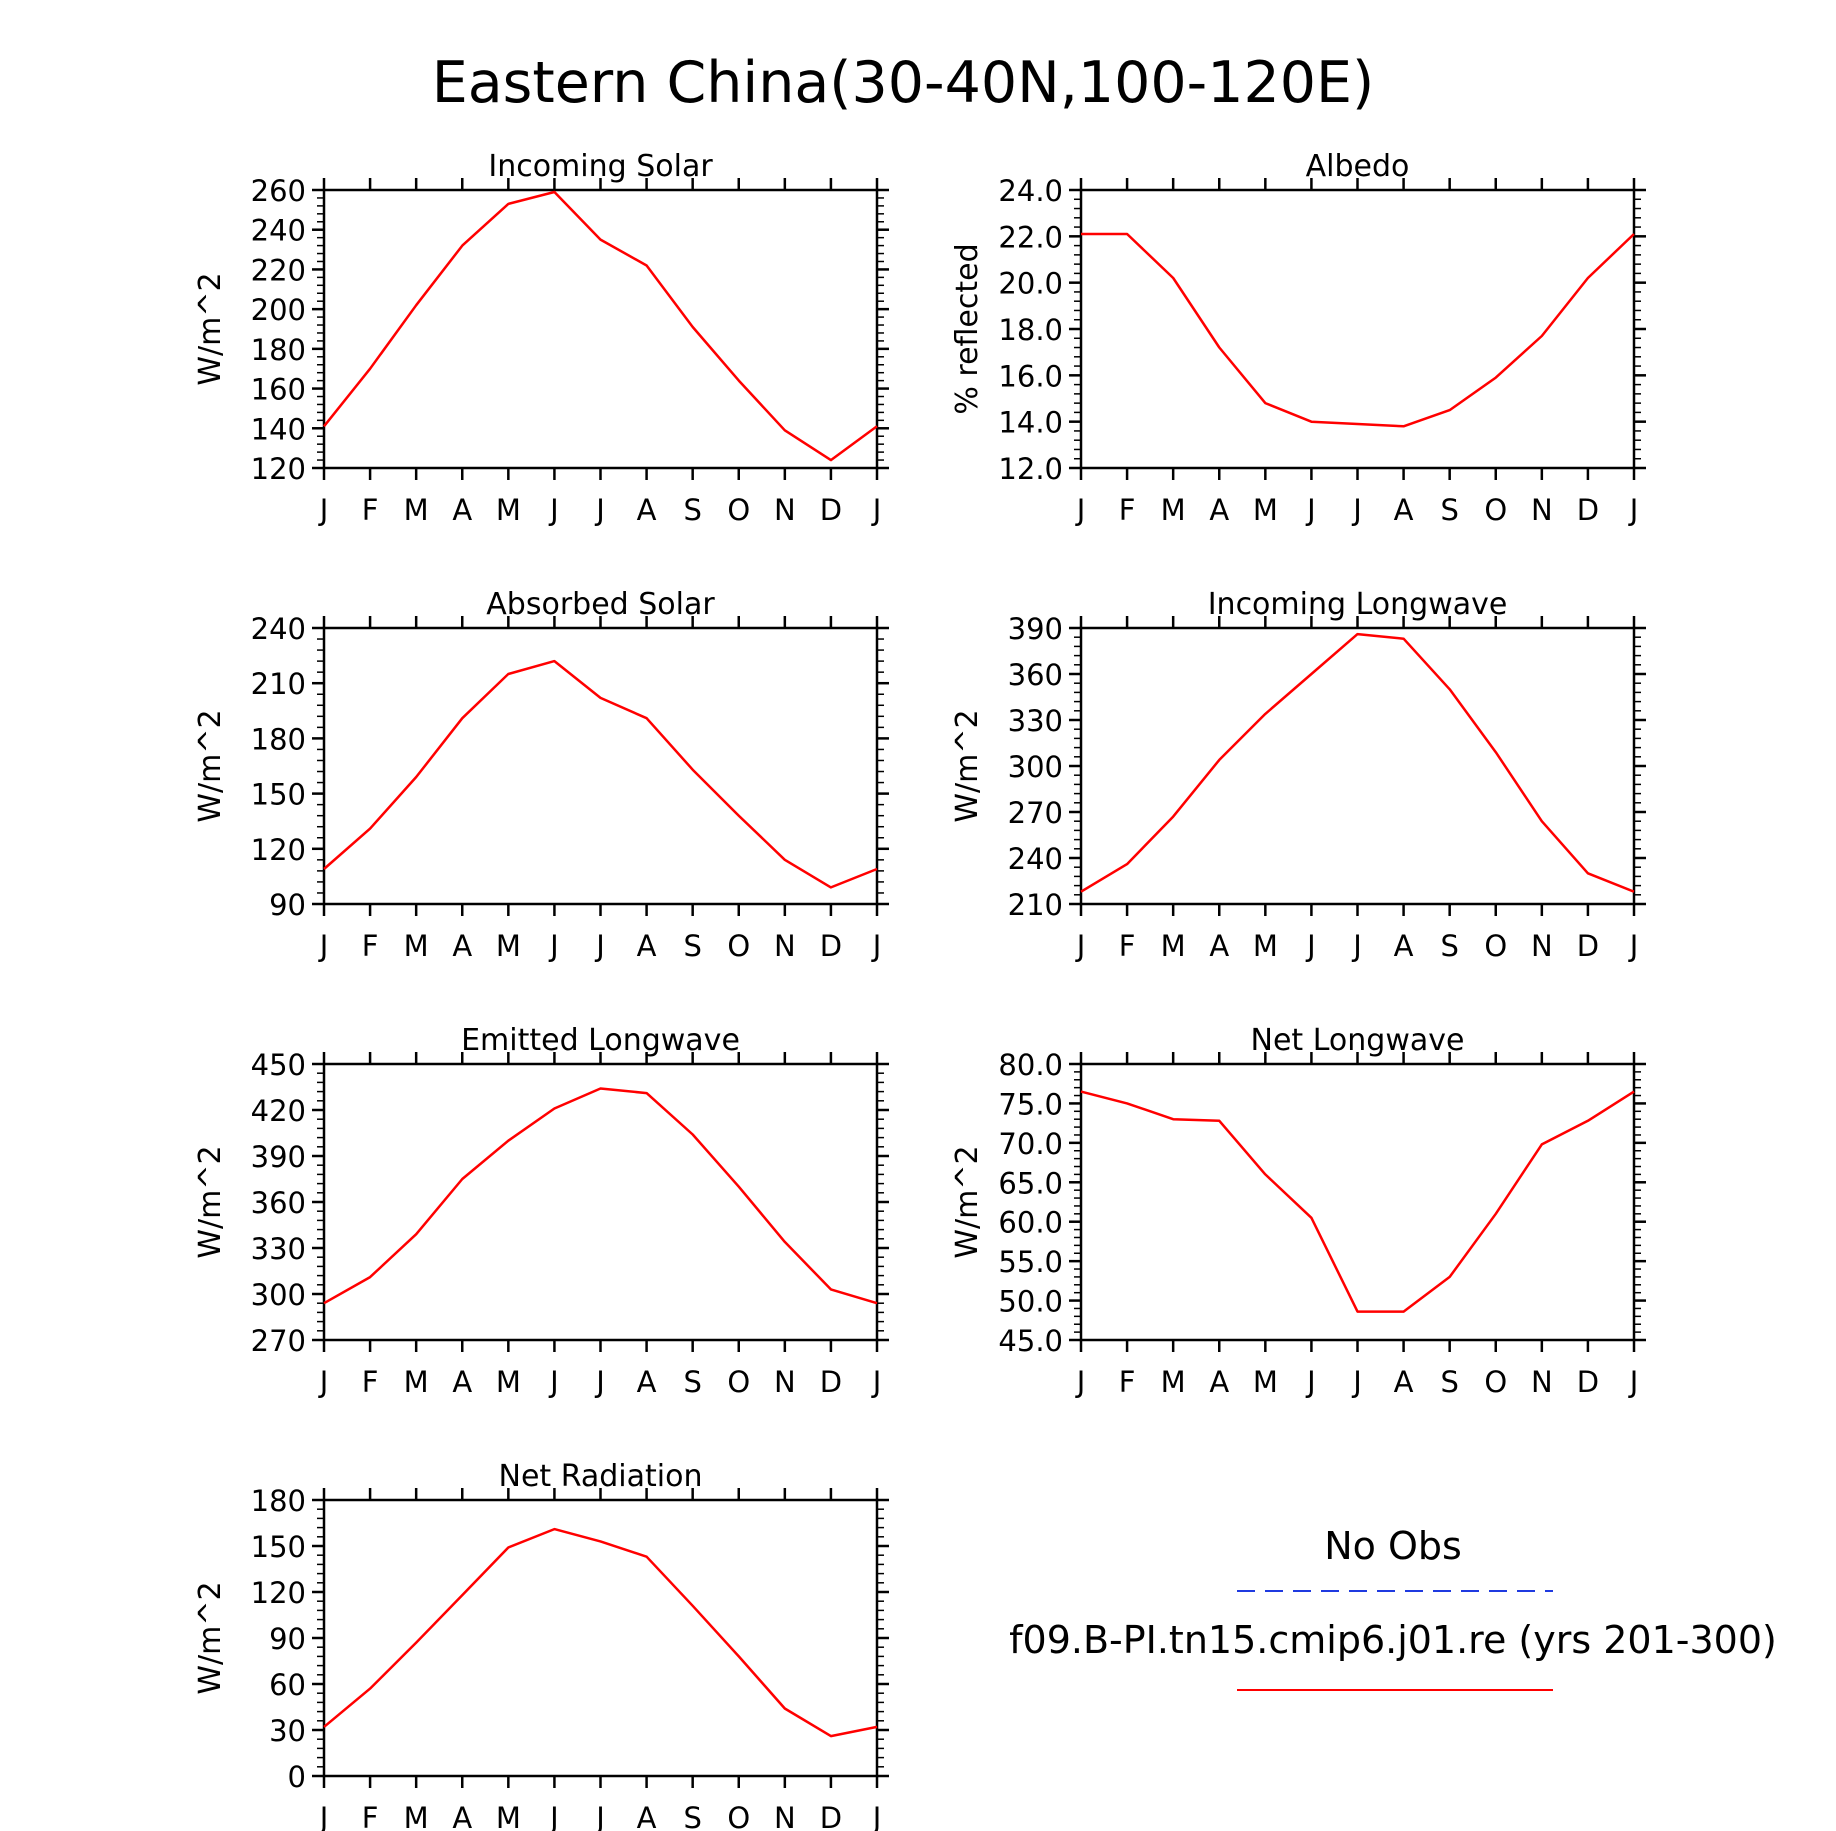  Describe the element at coordinates (278, 429) in the screenshot. I see `y-tick-label: 140` at that location.